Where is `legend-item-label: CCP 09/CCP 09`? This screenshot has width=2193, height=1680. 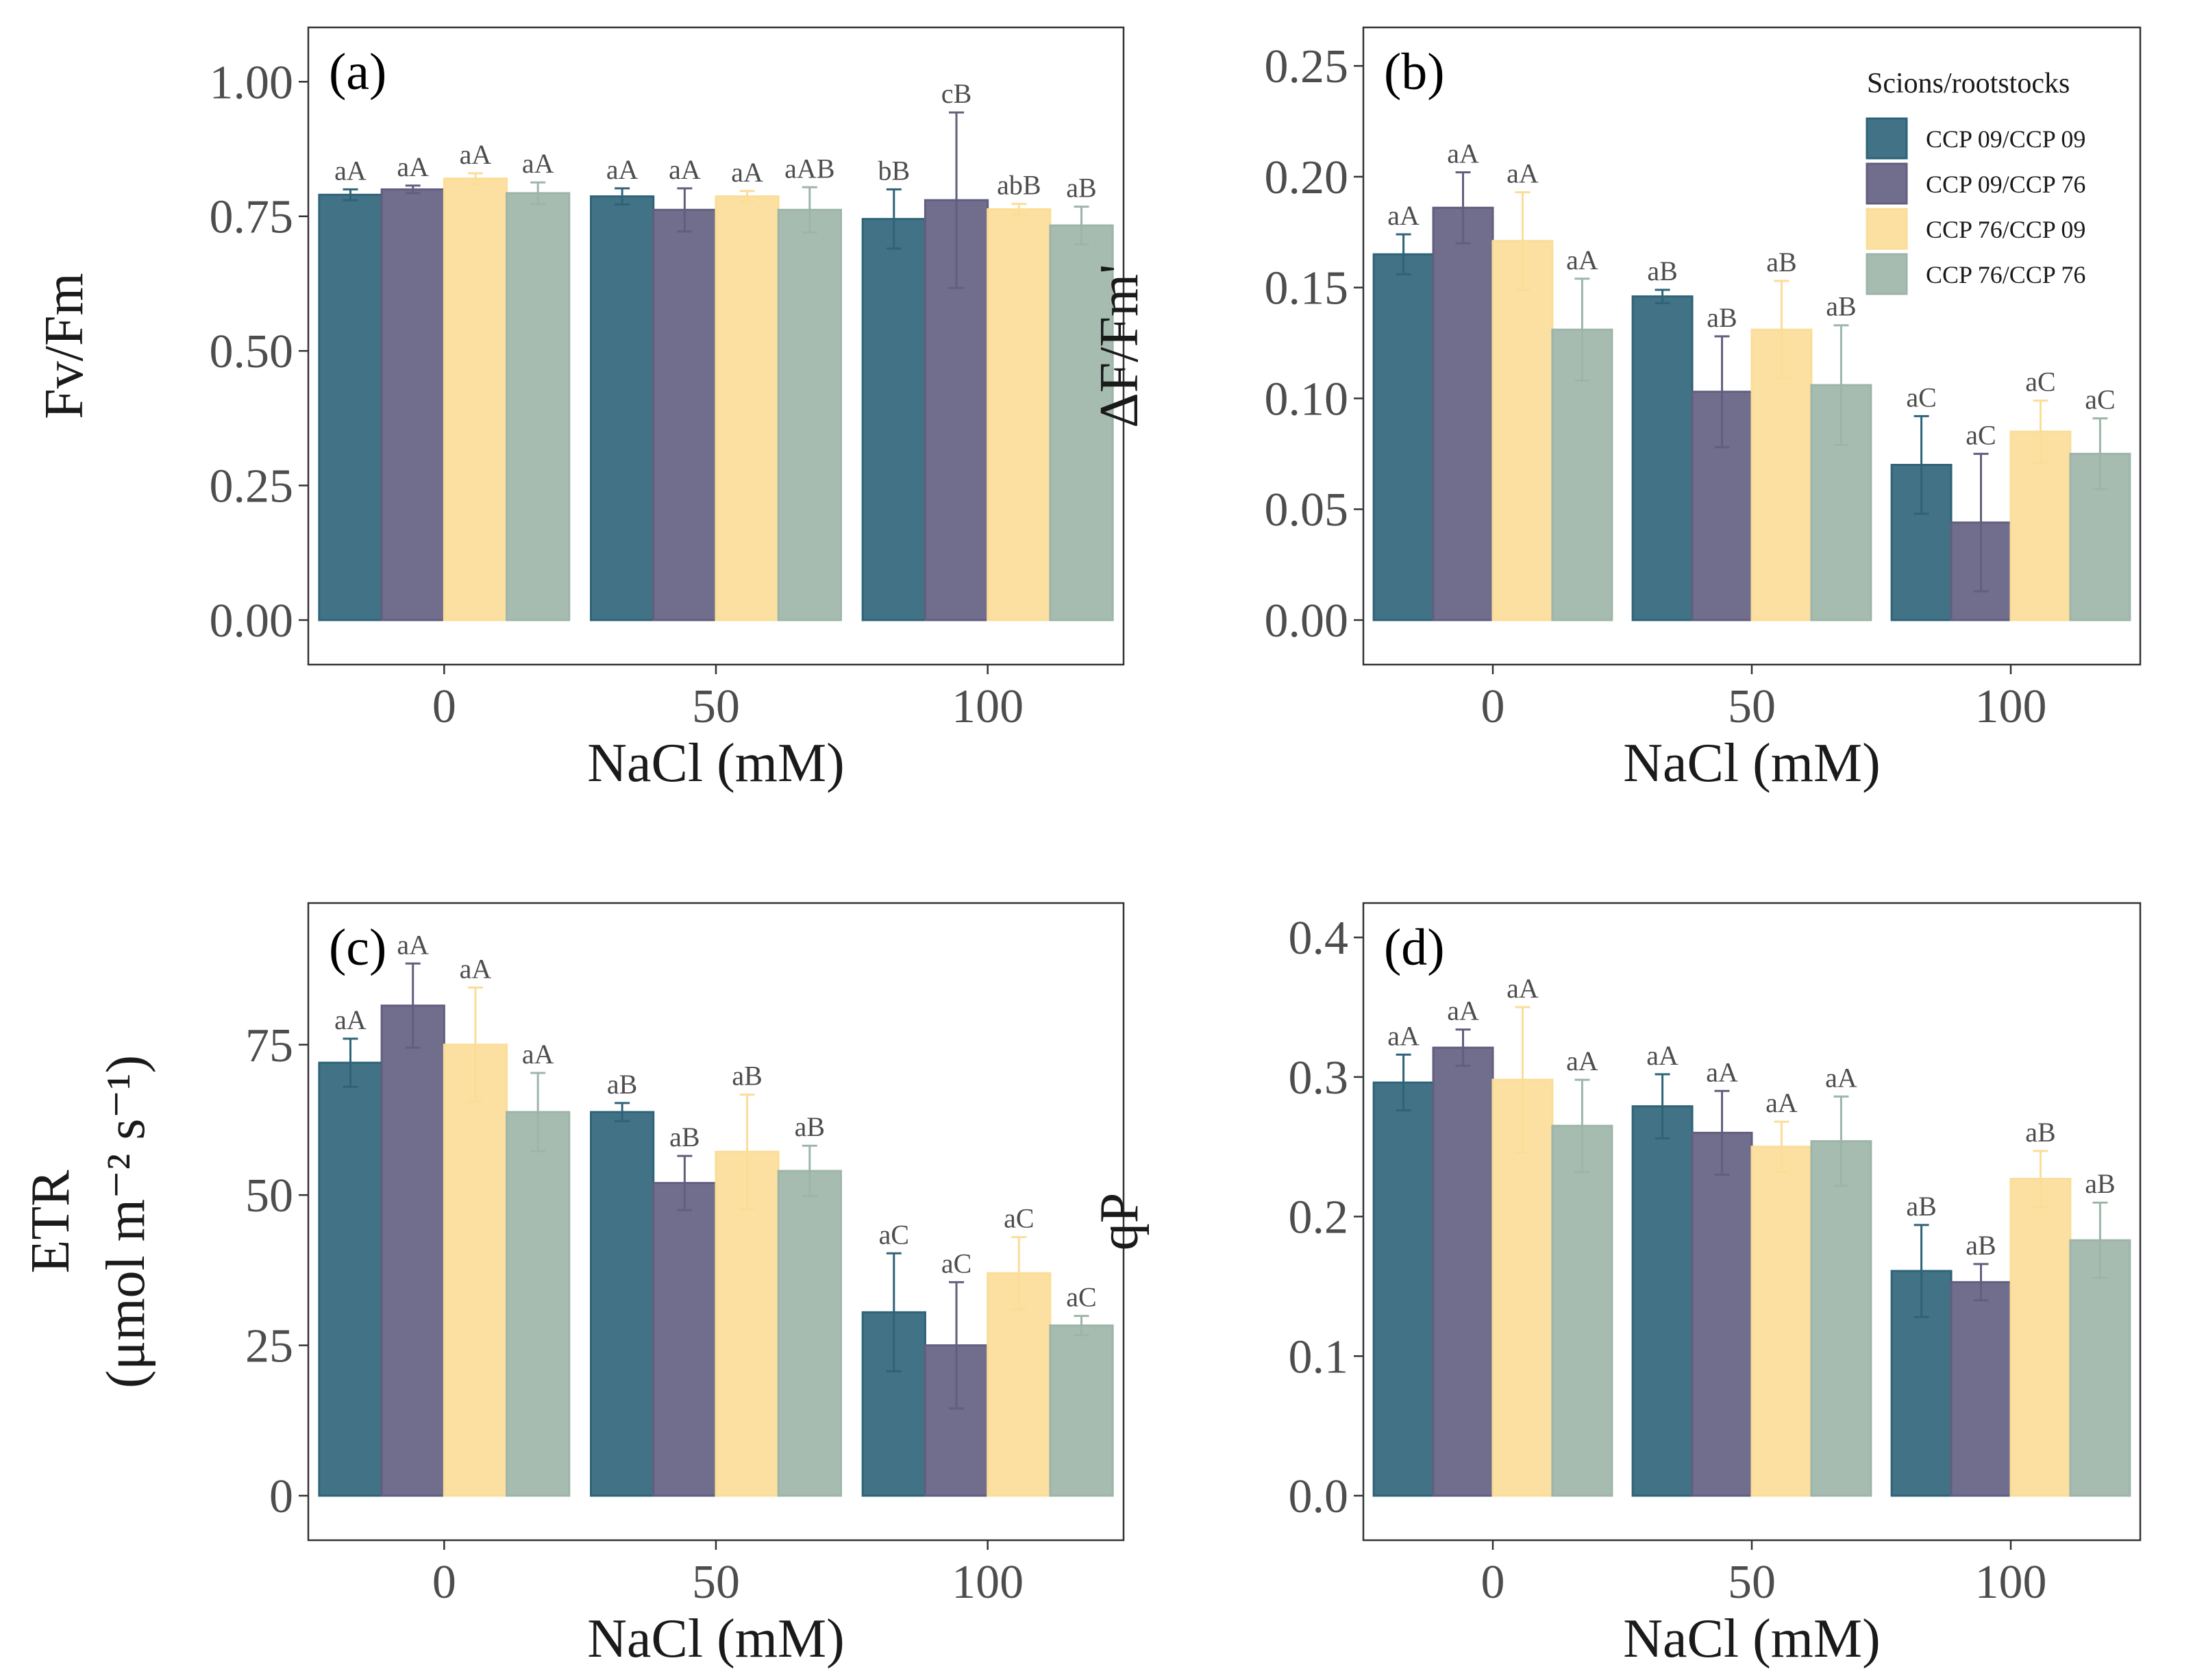
legend-item-label: CCP 09/CCP 09 is located at coordinates (2005, 139).